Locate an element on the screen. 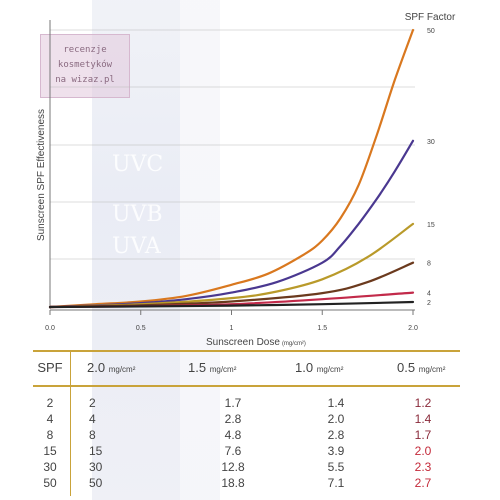 Image resolution: width=500 pixels, height=500 pixels. watermark-line-2: kosmetyków is located at coordinates (85, 65).